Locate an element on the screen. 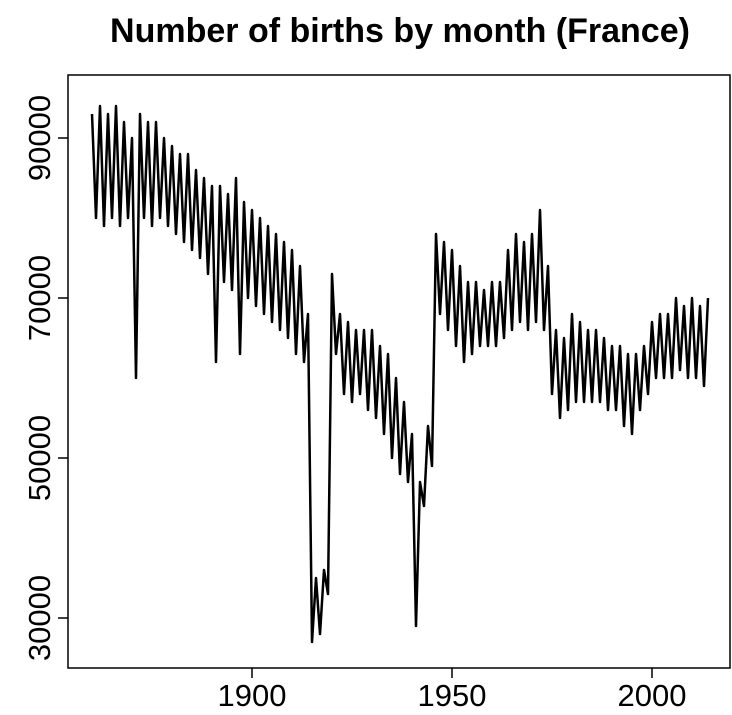 The height and width of the screenshot is (715, 732). y-tick-label: 70000 is located at coordinates (39, 298).